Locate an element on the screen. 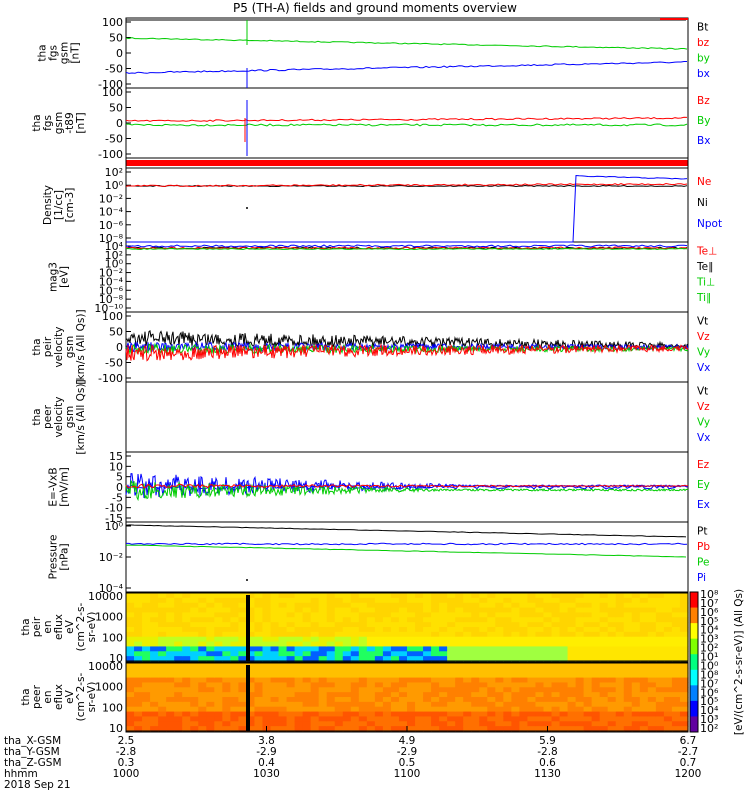 Image resolution: width=750 pixels, height=800 pixels. legend-entry: Pt is located at coordinates (702, 531).